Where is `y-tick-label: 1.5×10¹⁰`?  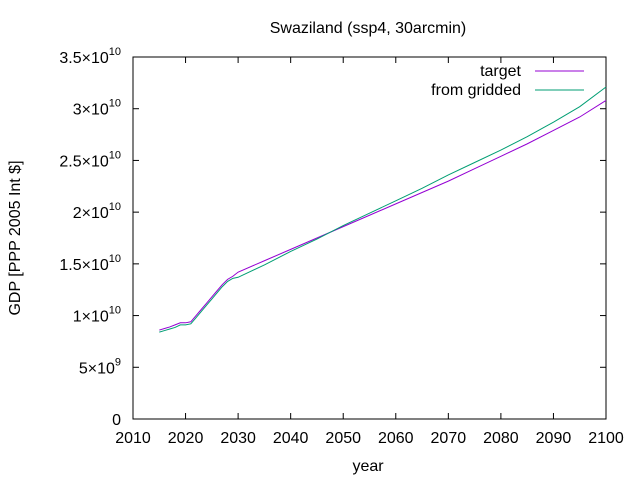
y-tick-label: 1.5×10¹⁰ is located at coordinates (90, 263).